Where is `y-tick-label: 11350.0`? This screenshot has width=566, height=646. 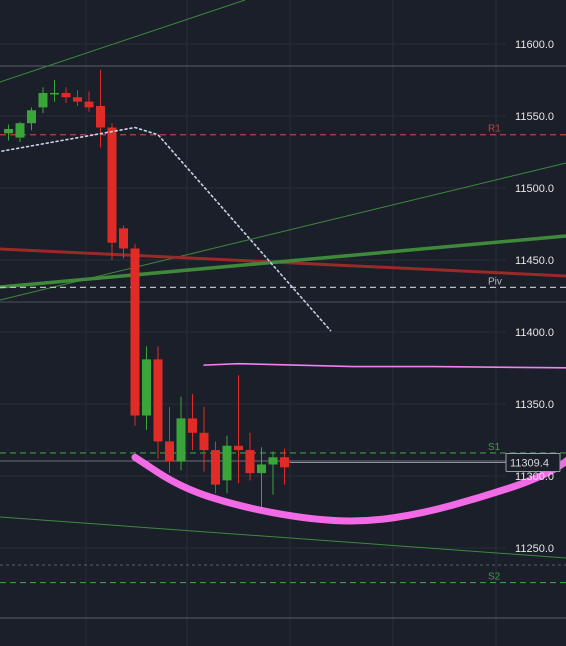
y-tick-label: 11350.0 is located at coordinates (534, 405).